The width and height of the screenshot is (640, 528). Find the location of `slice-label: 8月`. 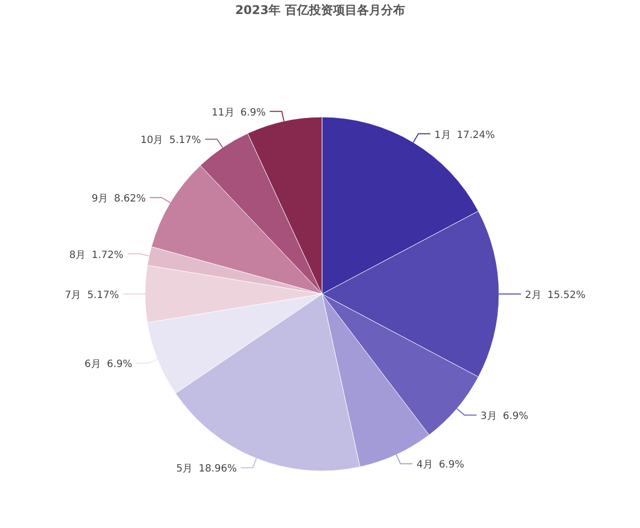

slice-label: 8月 is located at coordinates (77, 255).